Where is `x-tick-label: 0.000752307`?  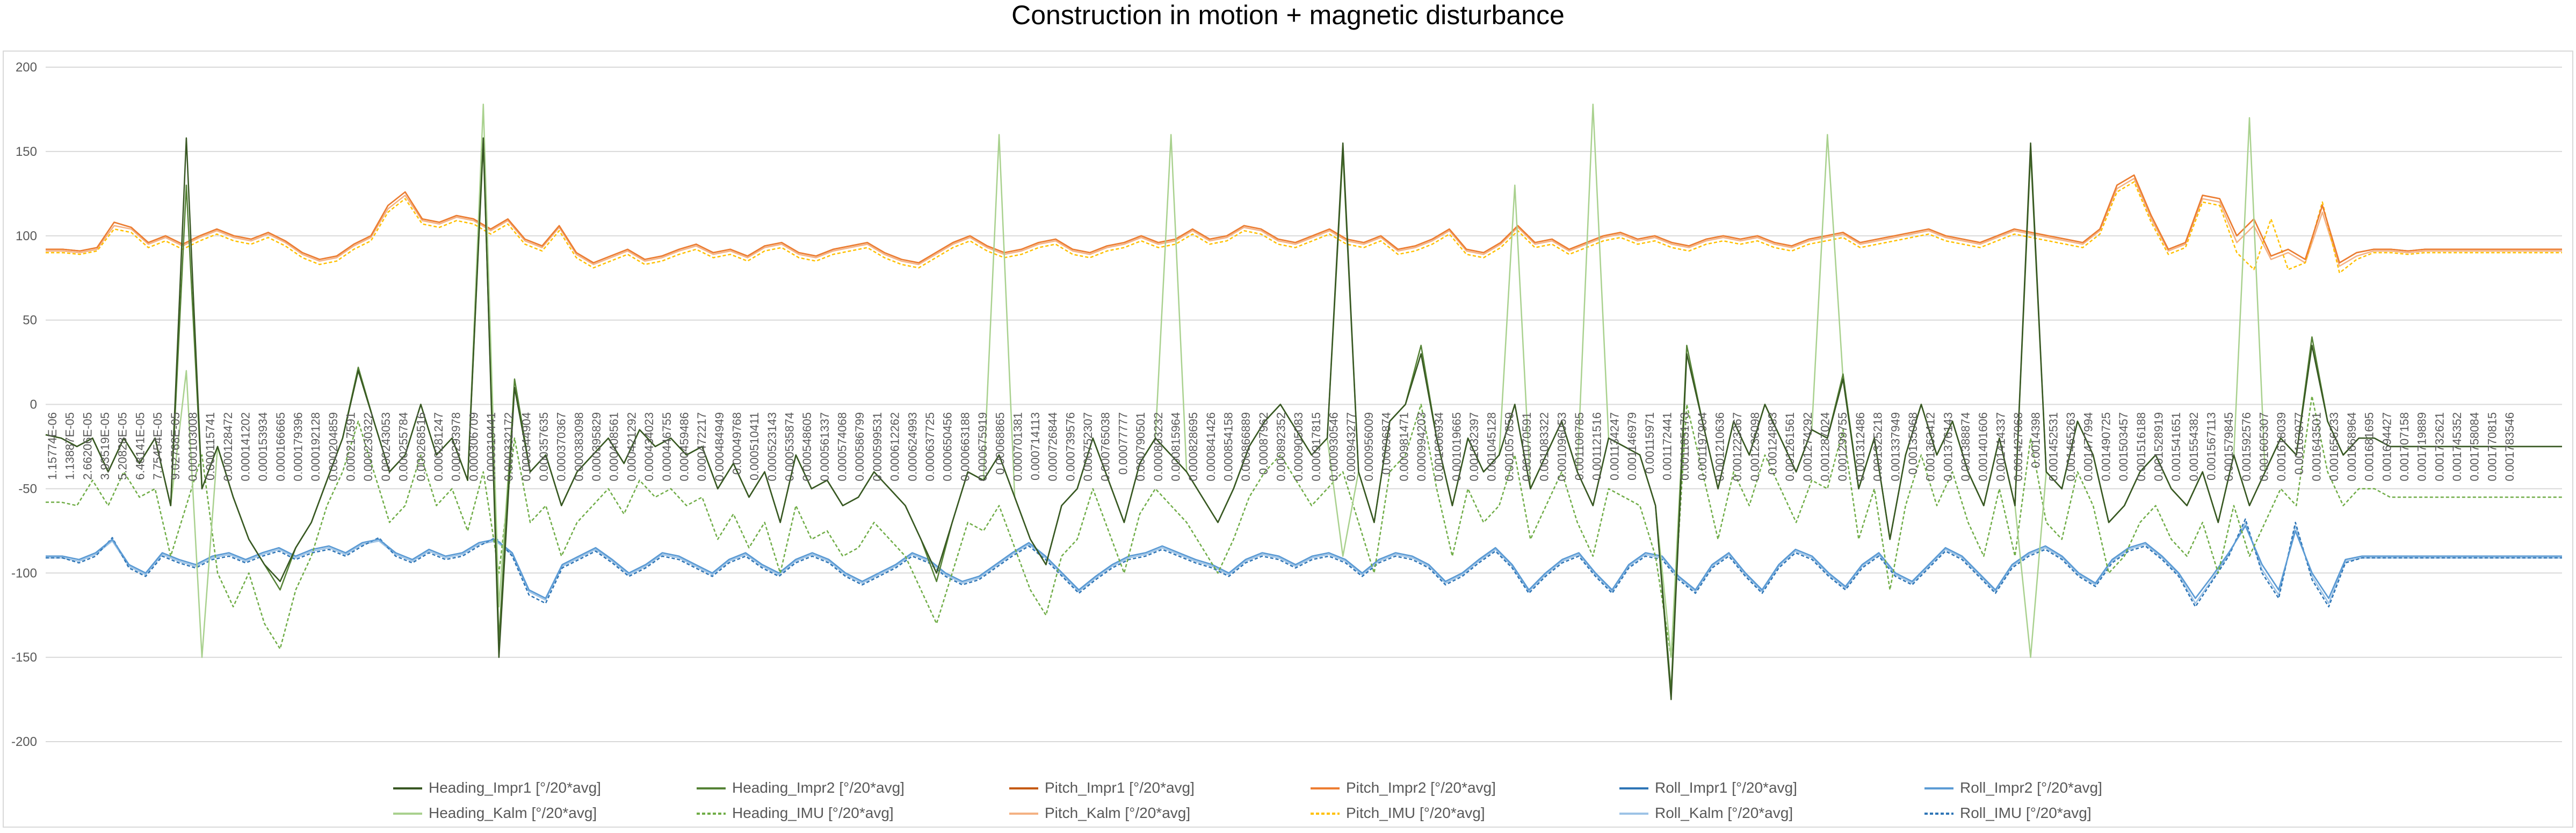 x-tick-label: 0.000752307 is located at coordinates (1088, 446).